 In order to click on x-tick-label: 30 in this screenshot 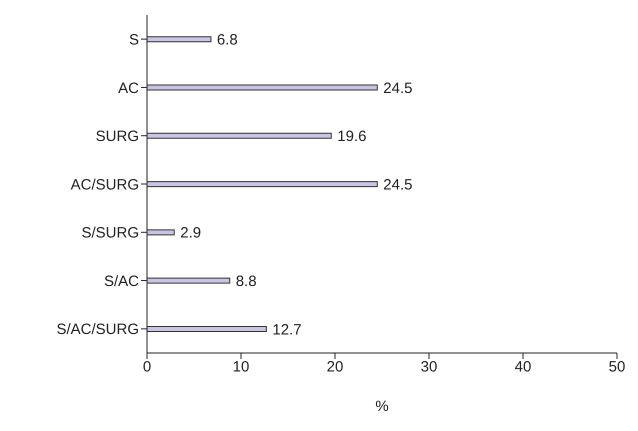, I will do `click(429, 367)`.